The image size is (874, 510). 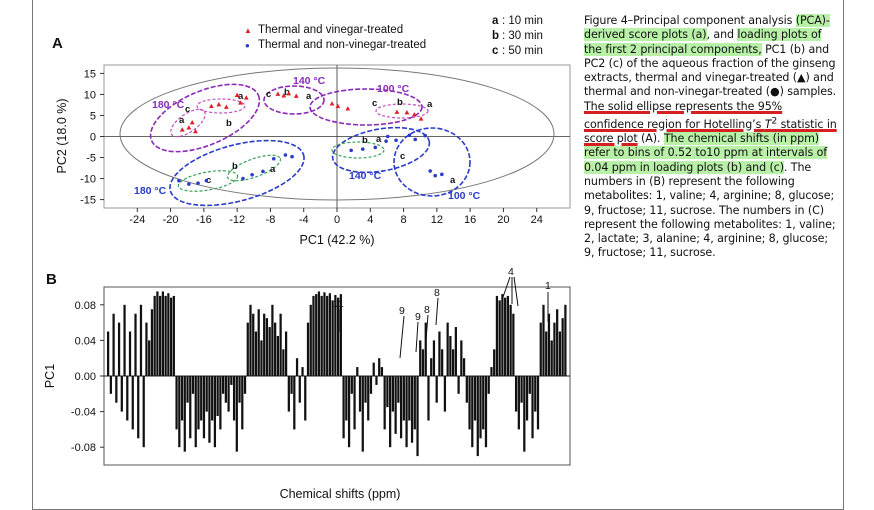 I want to click on chemical-shift-axis-title: Chemical shifts (ppm), so click(x=340, y=494).